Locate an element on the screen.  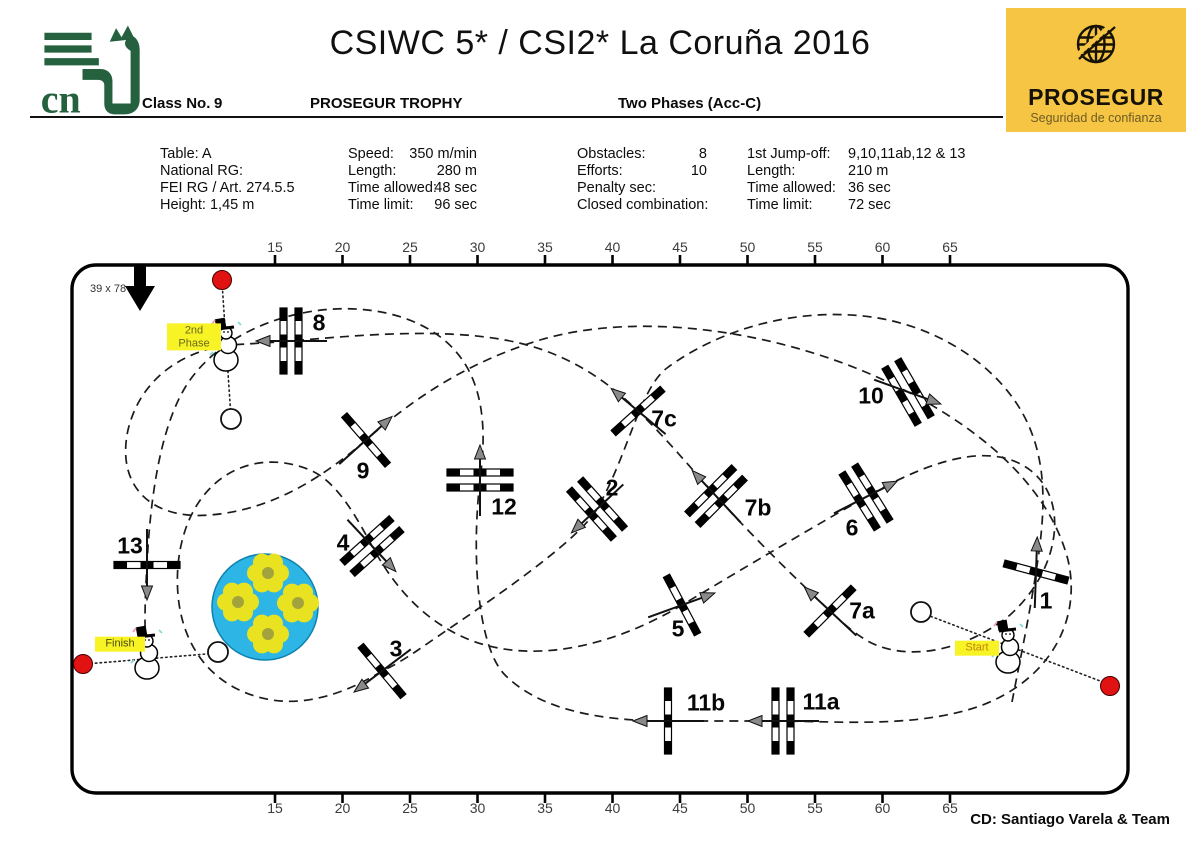
info-value: 96 sec is located at coordinates (455, 205).